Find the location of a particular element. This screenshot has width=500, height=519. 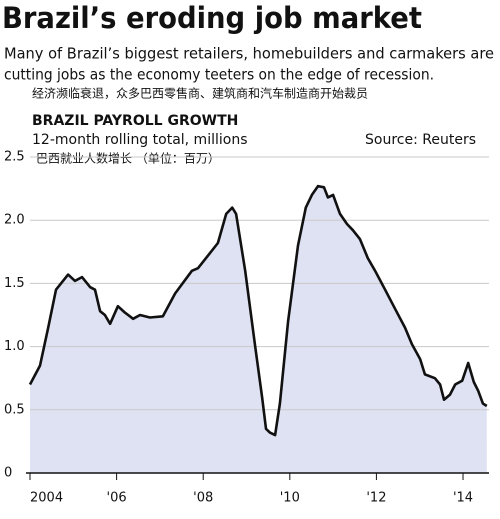

source: Source: Reuters is located at coordinates (420, 140).